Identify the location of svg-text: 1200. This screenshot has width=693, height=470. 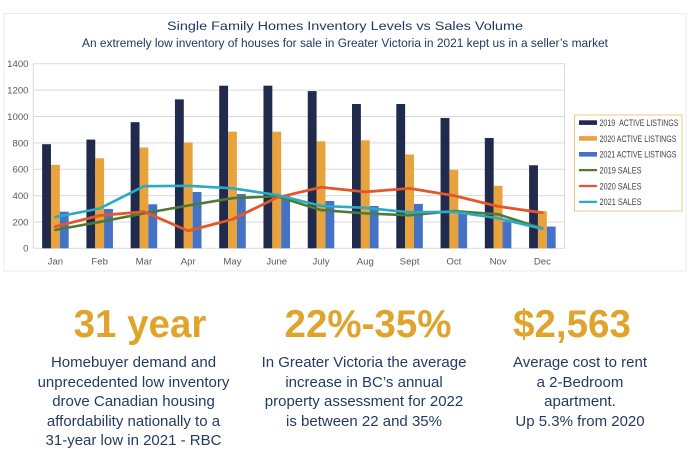
(17, 91).